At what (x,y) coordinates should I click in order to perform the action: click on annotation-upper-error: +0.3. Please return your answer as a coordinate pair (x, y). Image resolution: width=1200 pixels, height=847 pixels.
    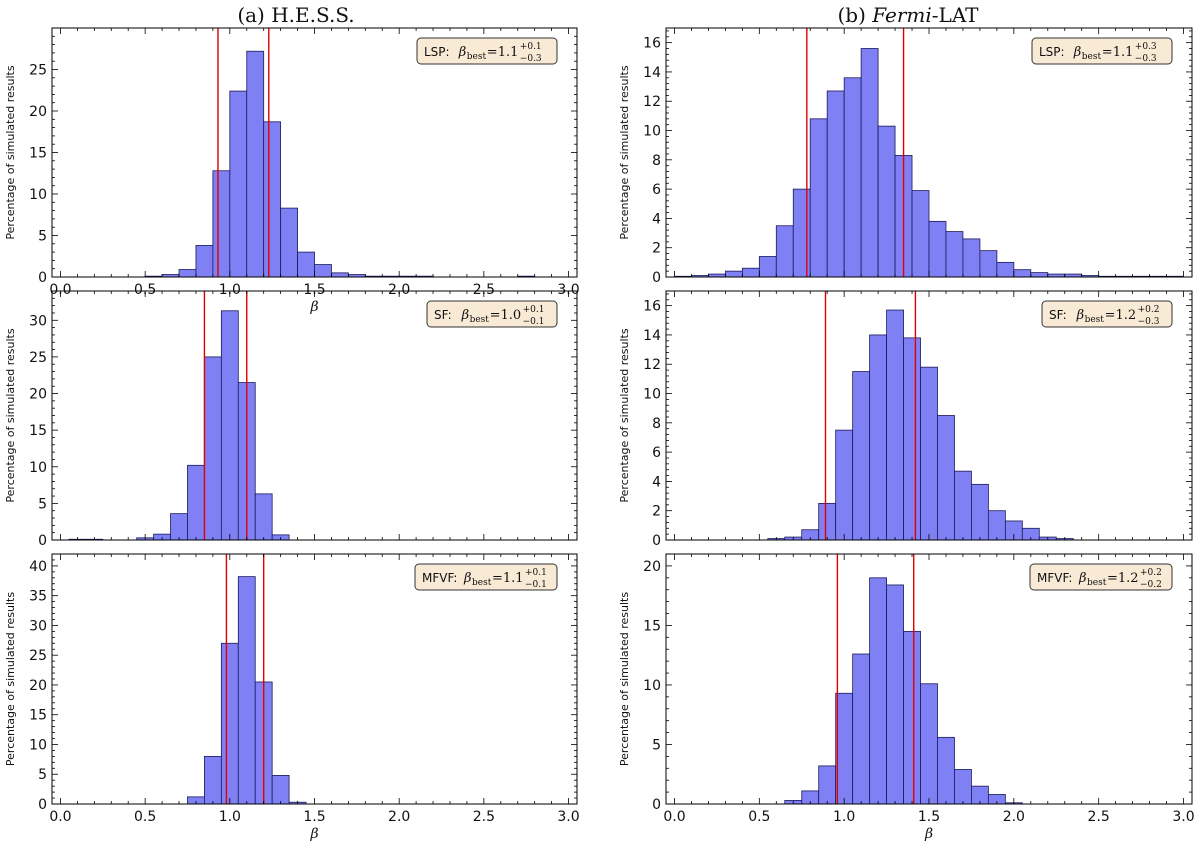
    Looking at the image, I should click on (1146, 47).